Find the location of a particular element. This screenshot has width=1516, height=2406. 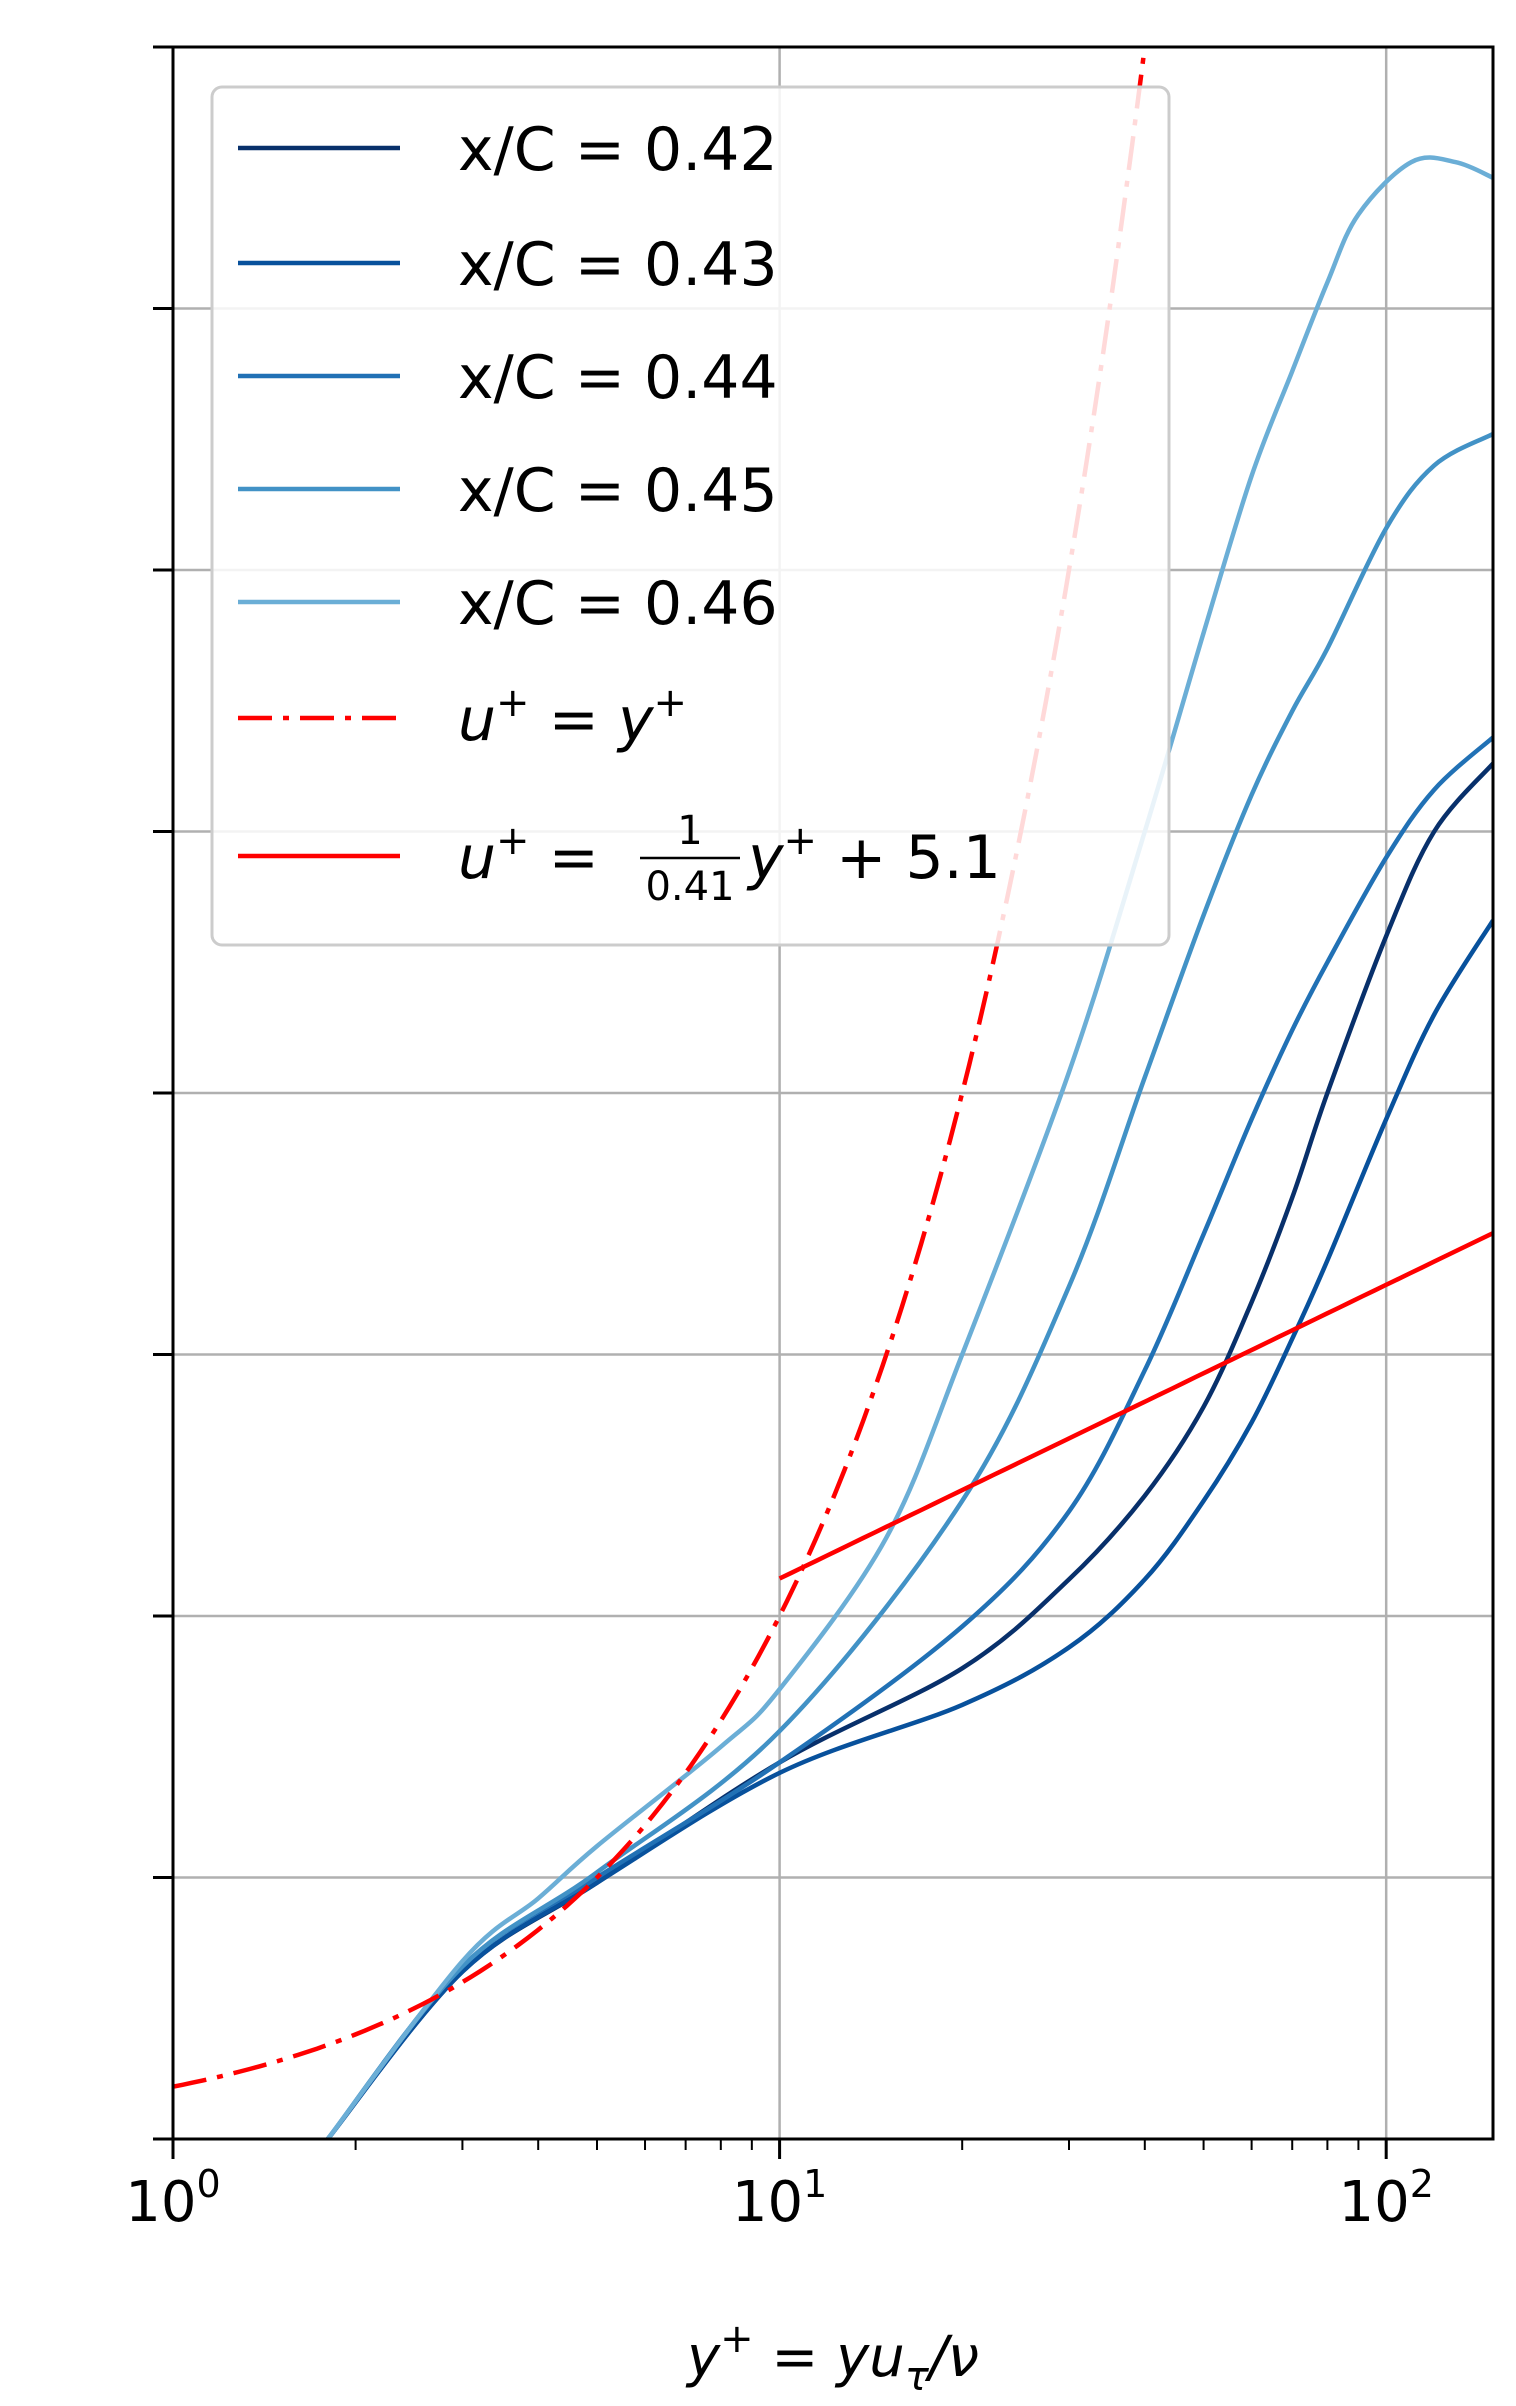

x-axis-label: y+ = yuτ/ν is located at coordinates (832, 2358).